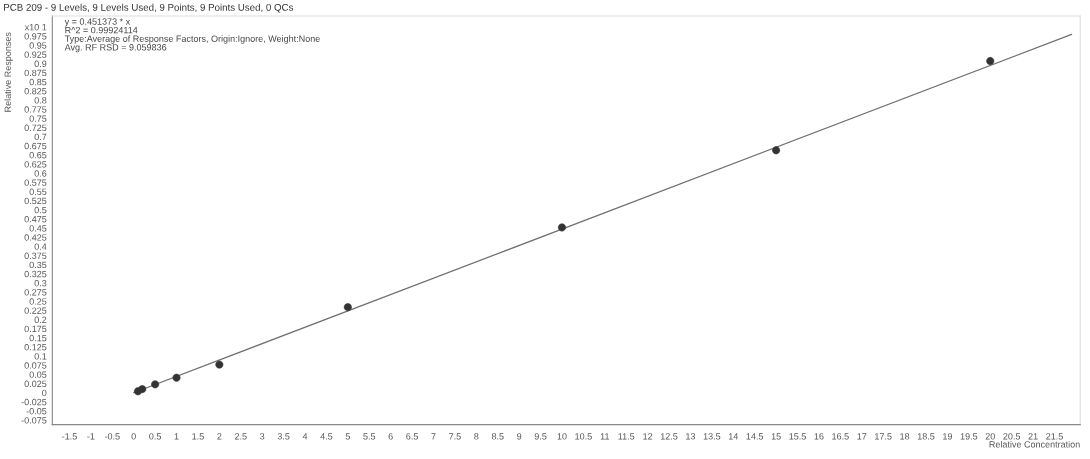 This screenshot has width=1090, height=459. I want to click on x-tick-label: 21.5, so click(1054, 436).